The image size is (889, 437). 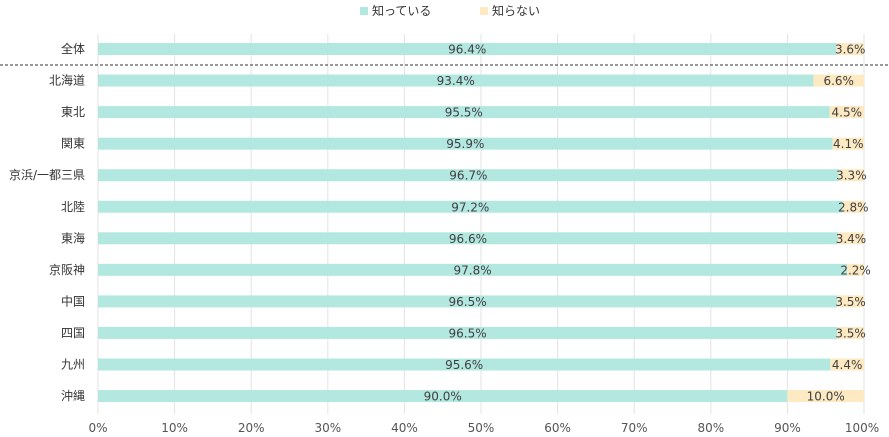 I want to click on data-label: 4.5%, so click(x=847, y=113).